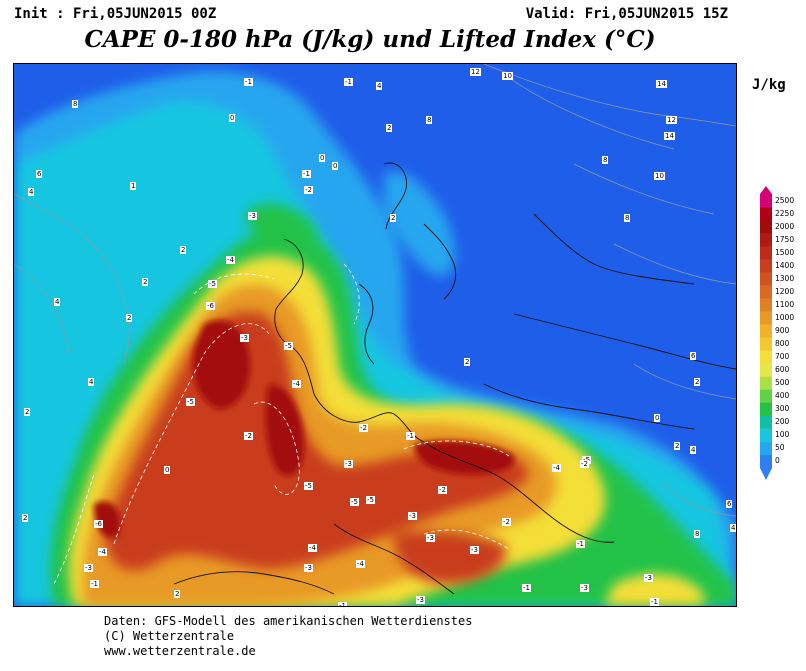  I want to click on legend-level-label: 0, so click(777, 461).